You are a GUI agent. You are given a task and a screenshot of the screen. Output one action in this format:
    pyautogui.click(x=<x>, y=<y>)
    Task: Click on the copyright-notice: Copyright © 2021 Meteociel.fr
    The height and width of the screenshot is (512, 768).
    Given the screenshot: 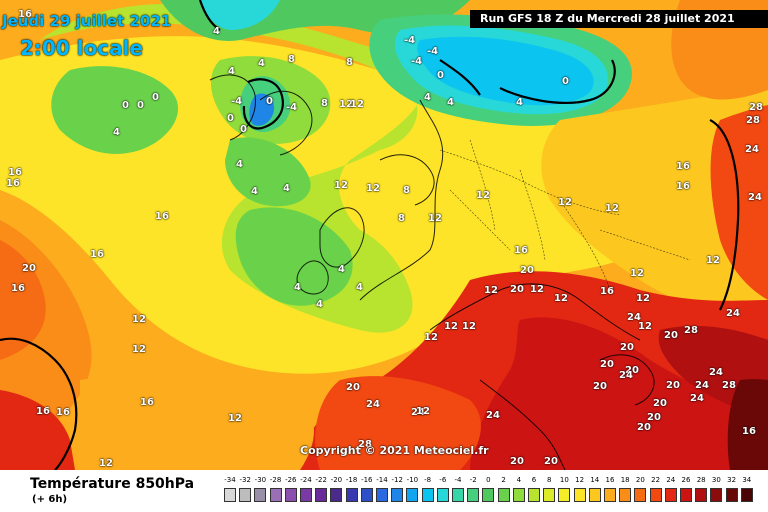 What is the action you would take?
    pyautogui.click(x=394, y=450)
    